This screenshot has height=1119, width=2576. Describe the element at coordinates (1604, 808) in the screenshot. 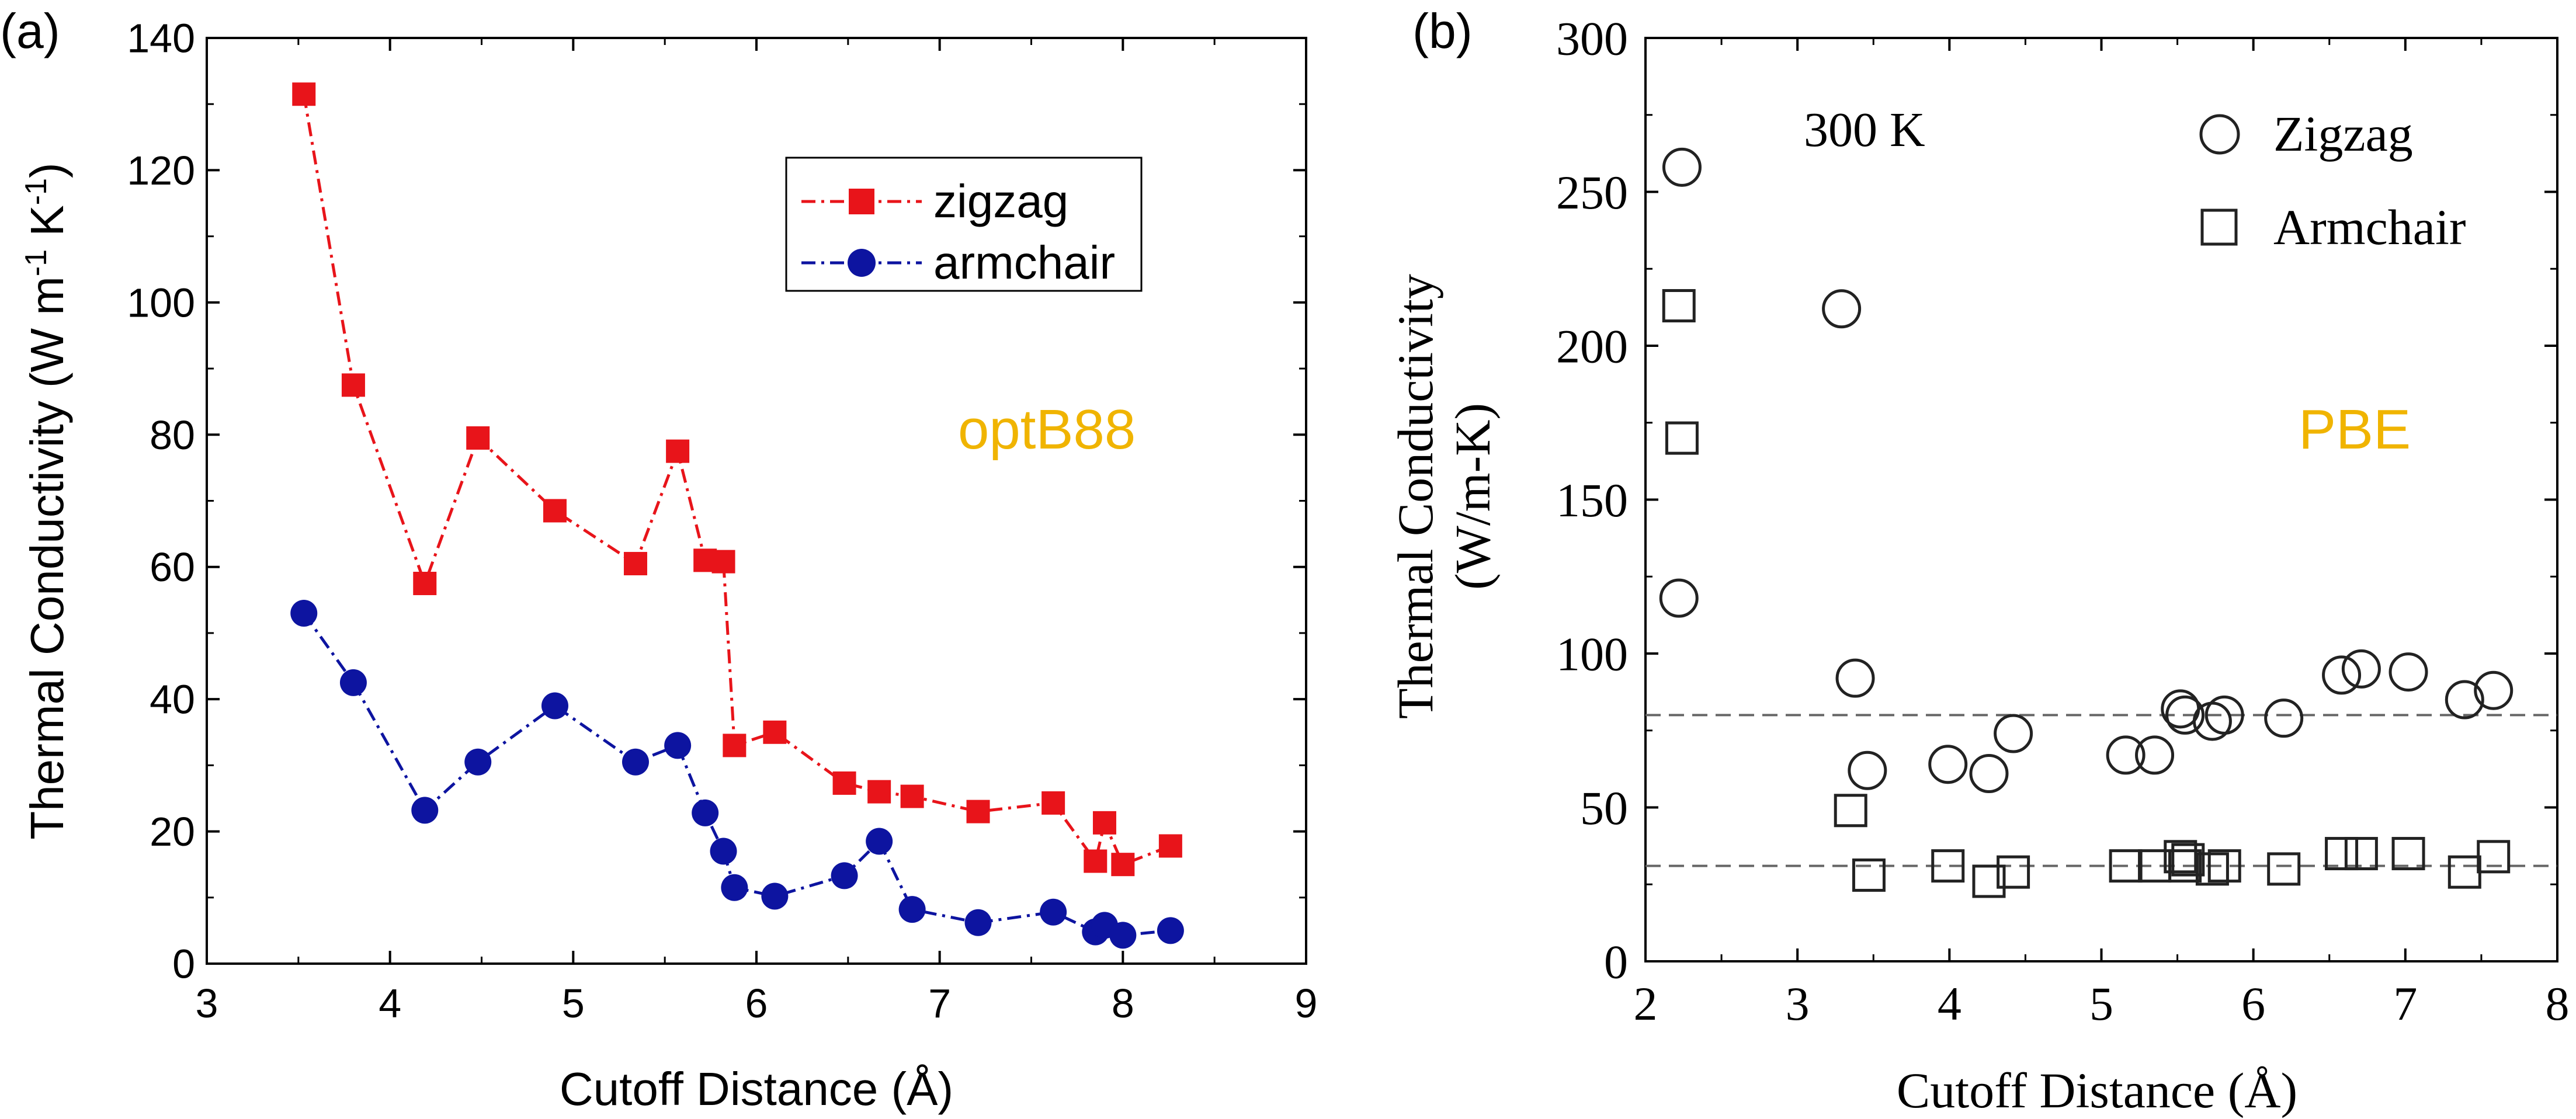

I see `panel-b-ytick-label: 50` at that location.